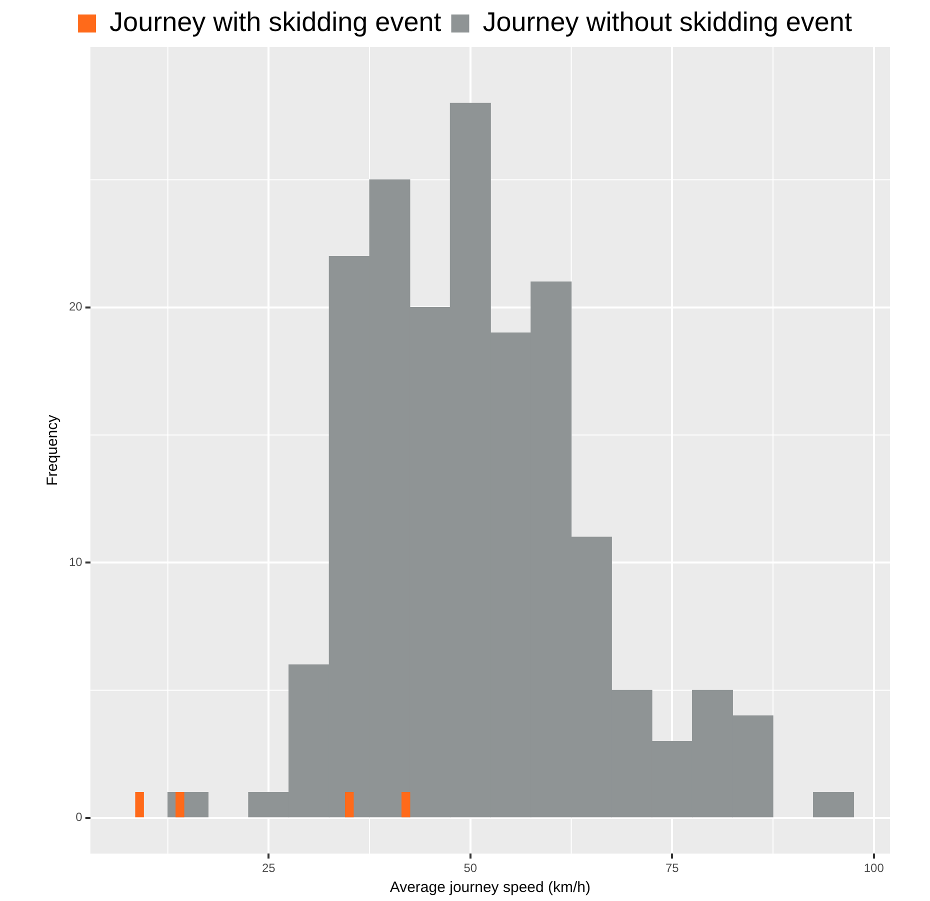 The height and width of the screenshot is (901, 930). Describe the element at coordinates (471, 868) in the screenshot. I see `x-tick-label: 50` at that location.